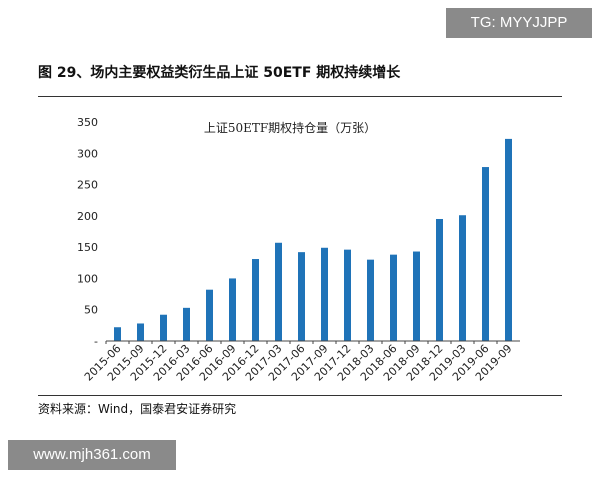 This screenshot has width=600, height=480. I want to click on y-tick-label: 200, so click(87, 216).